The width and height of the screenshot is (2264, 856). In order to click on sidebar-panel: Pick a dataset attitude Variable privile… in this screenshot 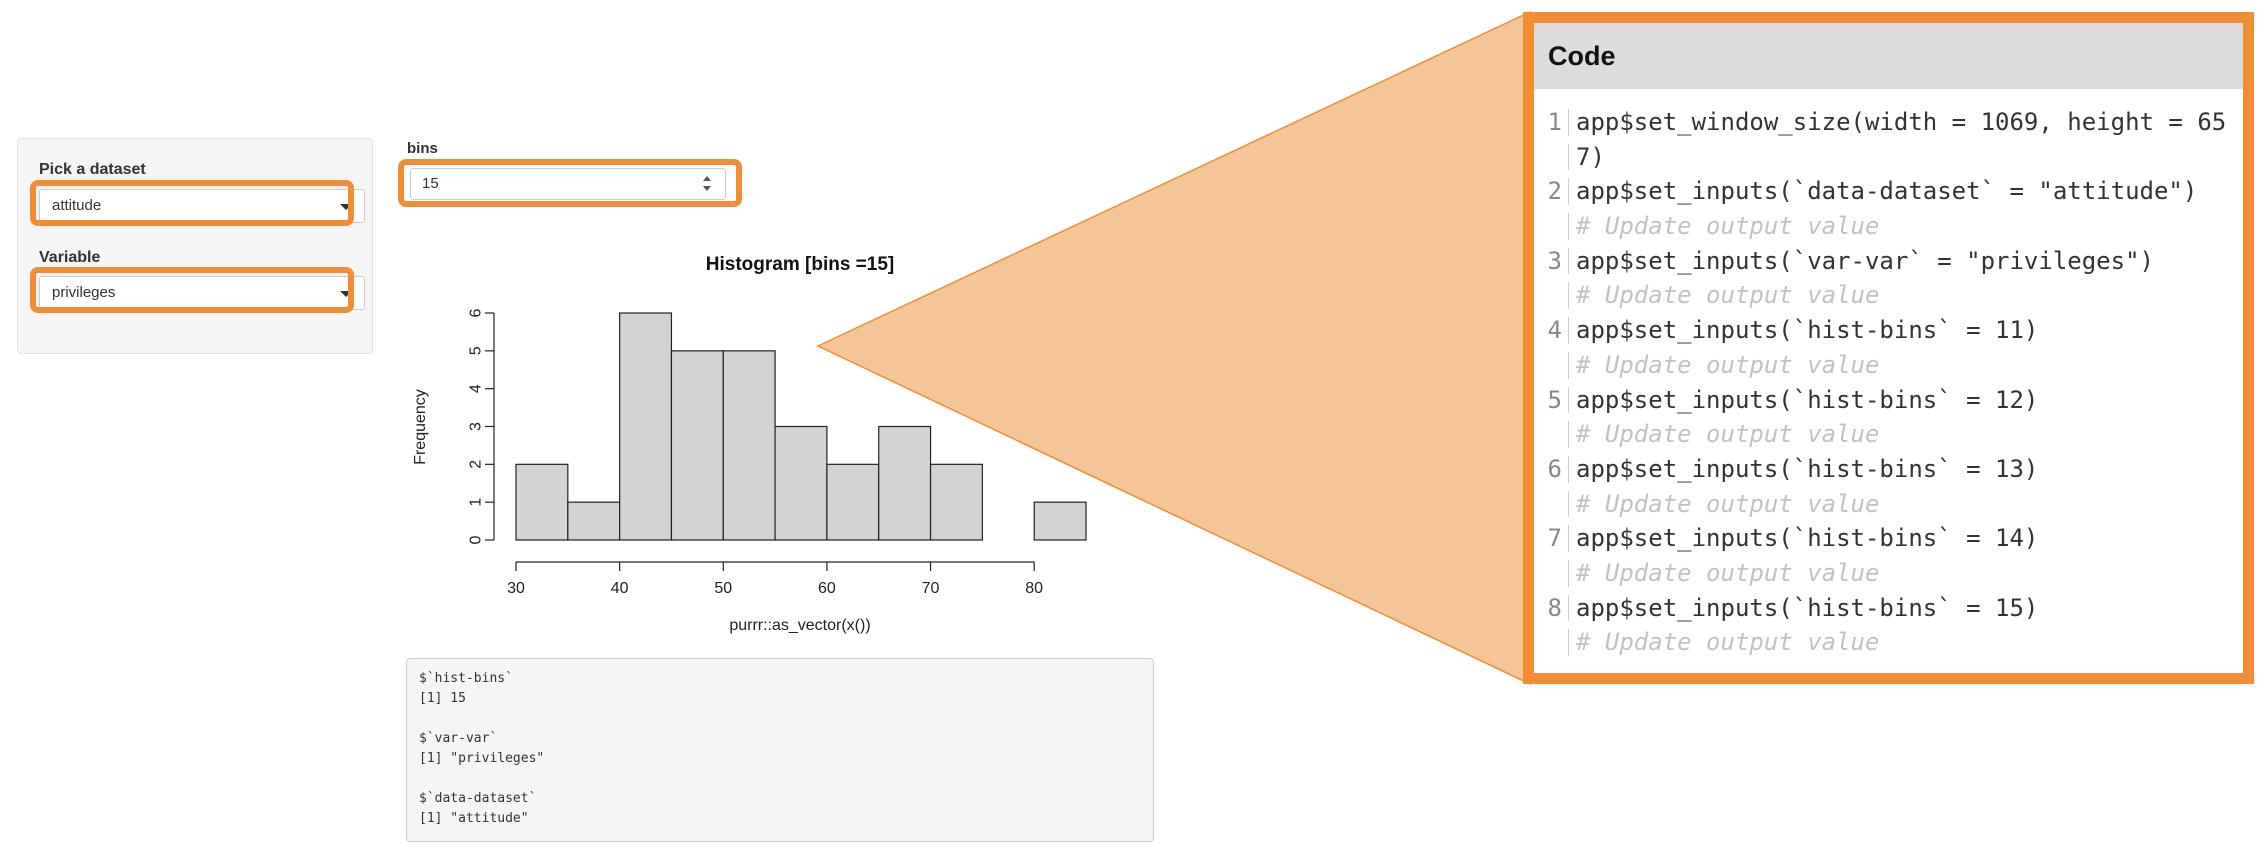, I will do `click(195, 246)`.